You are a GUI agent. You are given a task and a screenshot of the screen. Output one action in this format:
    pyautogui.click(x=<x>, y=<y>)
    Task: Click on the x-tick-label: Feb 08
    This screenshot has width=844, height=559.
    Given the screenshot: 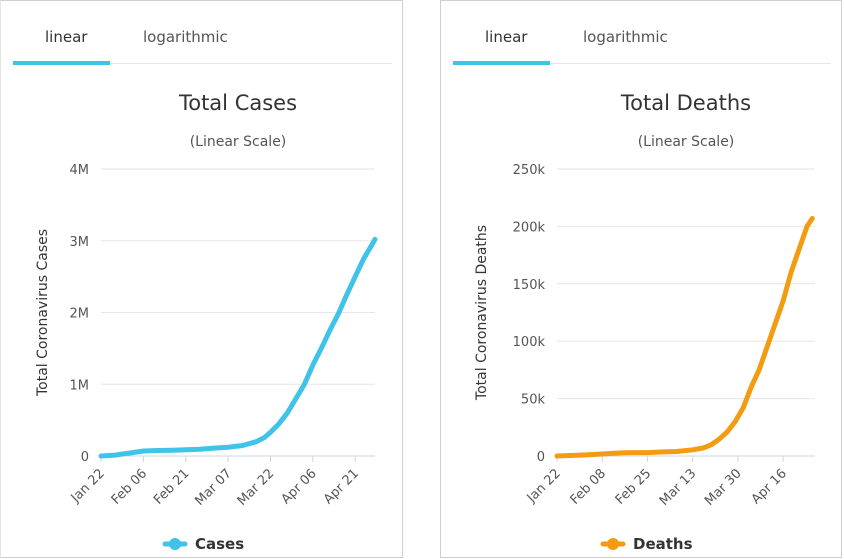 What is the action you would take?
    pyautogui.click(x=589, y=487)
    